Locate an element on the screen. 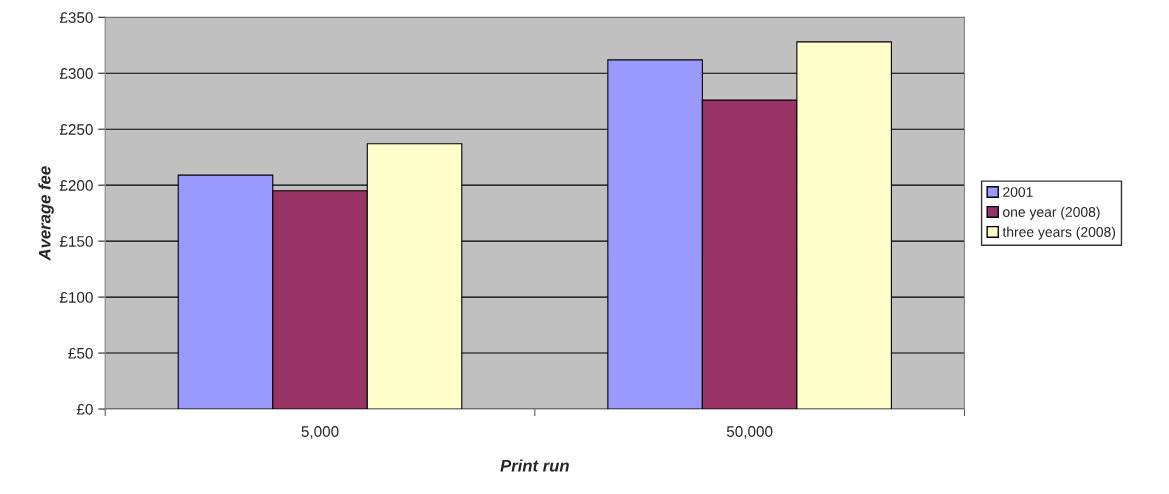 Image resolution: width=1169 pixels, height=494 pixels. legend-label: 2001 is located at coordinates (1018, 192).